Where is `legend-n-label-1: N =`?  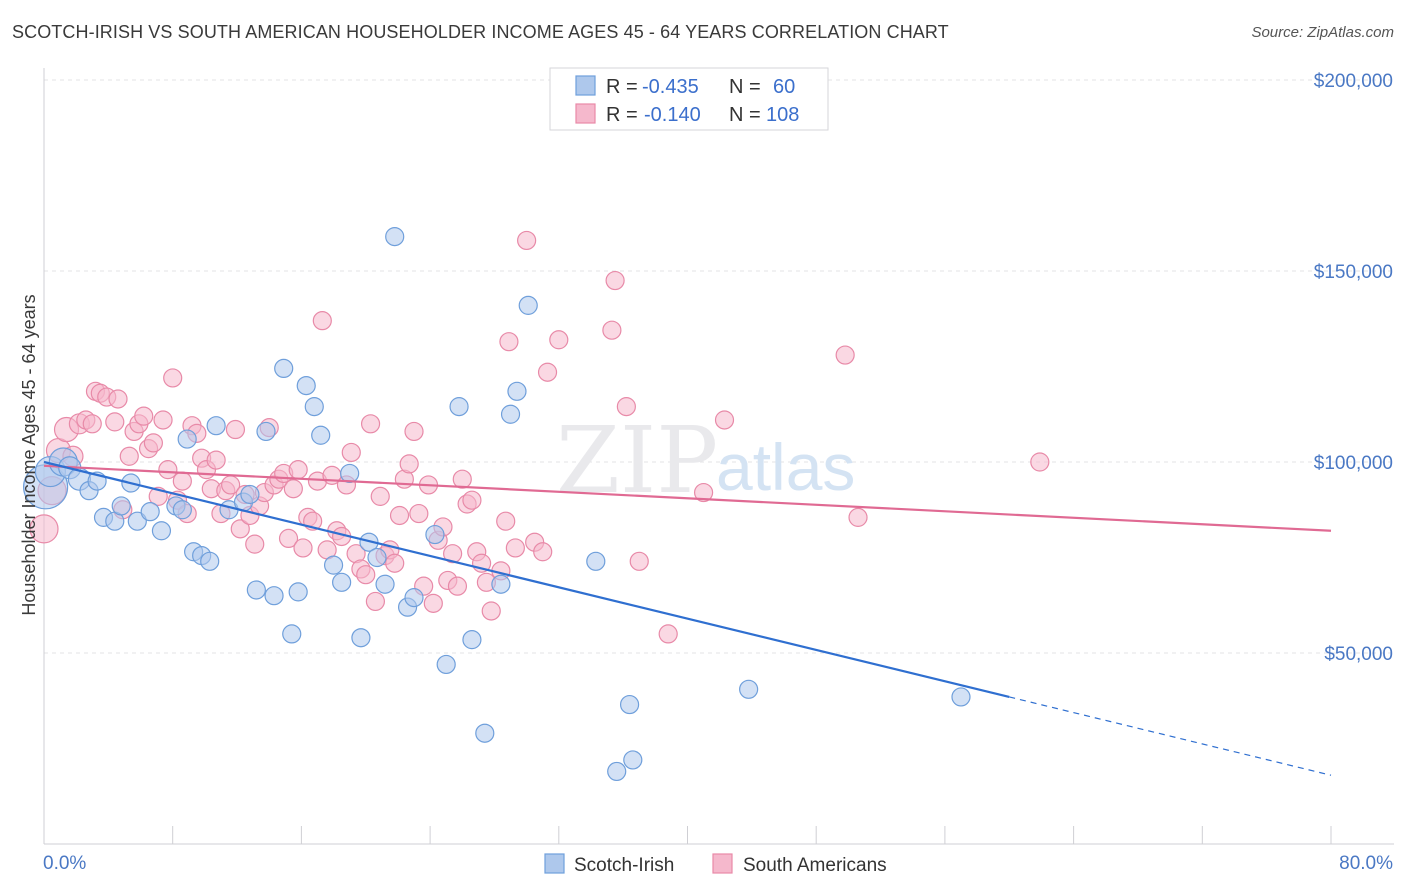 legend-n-label-1: N = is located at coordinates (745, 87).